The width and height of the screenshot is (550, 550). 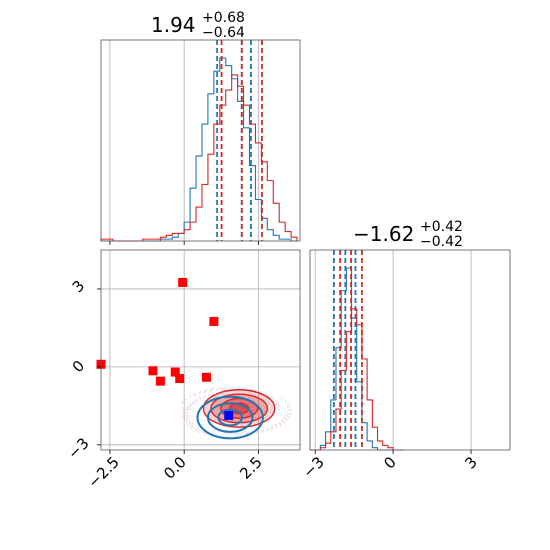 What do you see at coordinates (470, 462) in the screenshot?
I see `x2-tick-label: 3` at bounding box center [470, 462].